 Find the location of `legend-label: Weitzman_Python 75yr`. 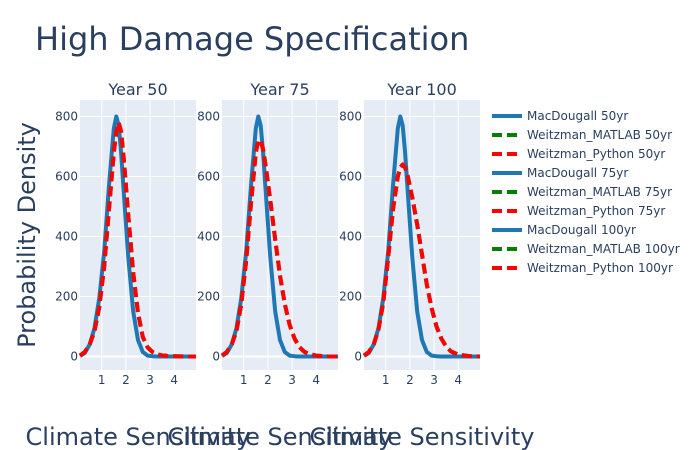

legend-label: Weitzman_Python 75yr is located at coordinates (596, 211).